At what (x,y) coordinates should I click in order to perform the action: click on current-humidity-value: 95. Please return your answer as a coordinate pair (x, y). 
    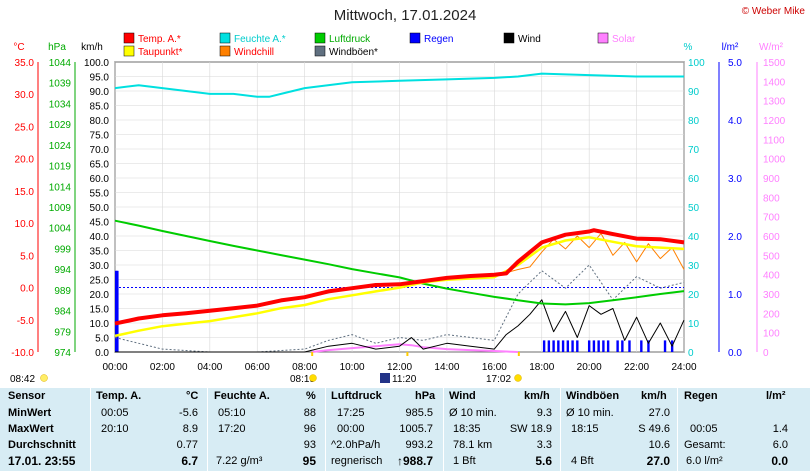
    Looking at the image, I should click on (309, 461).